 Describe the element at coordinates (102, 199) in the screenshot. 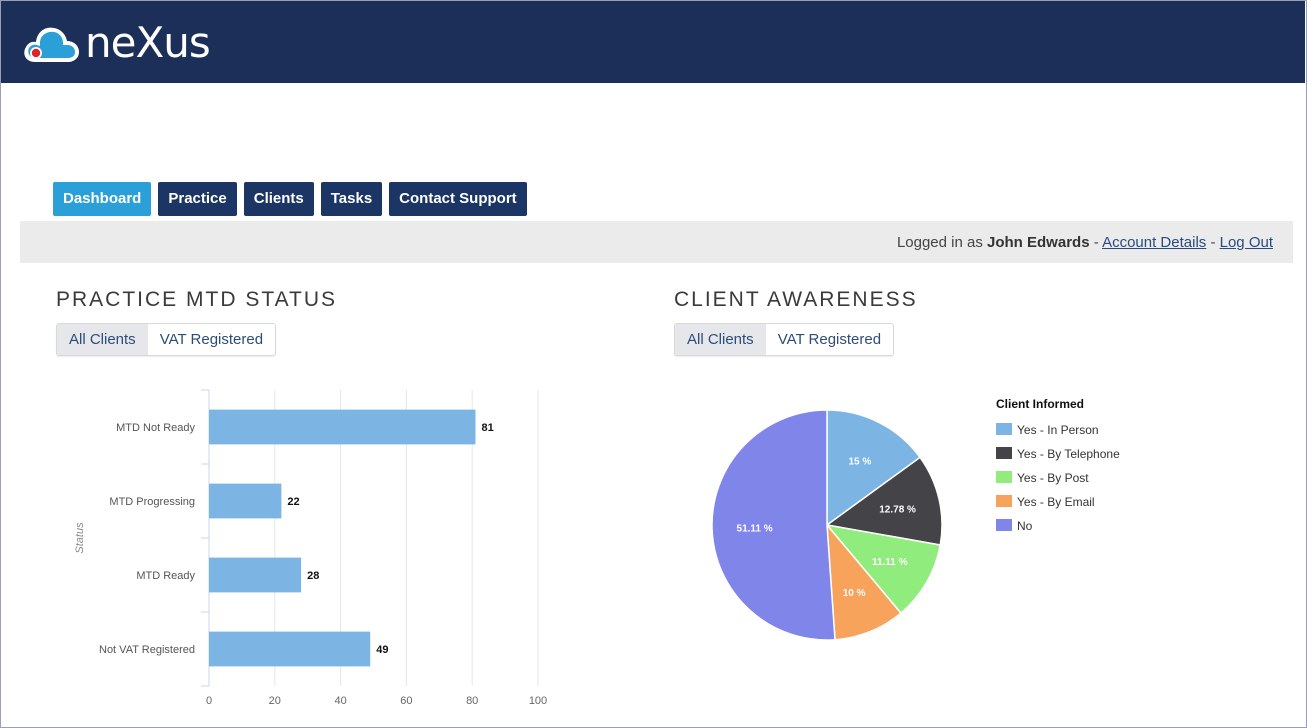

I see `nav-dashboard: Dashboard` at that location.